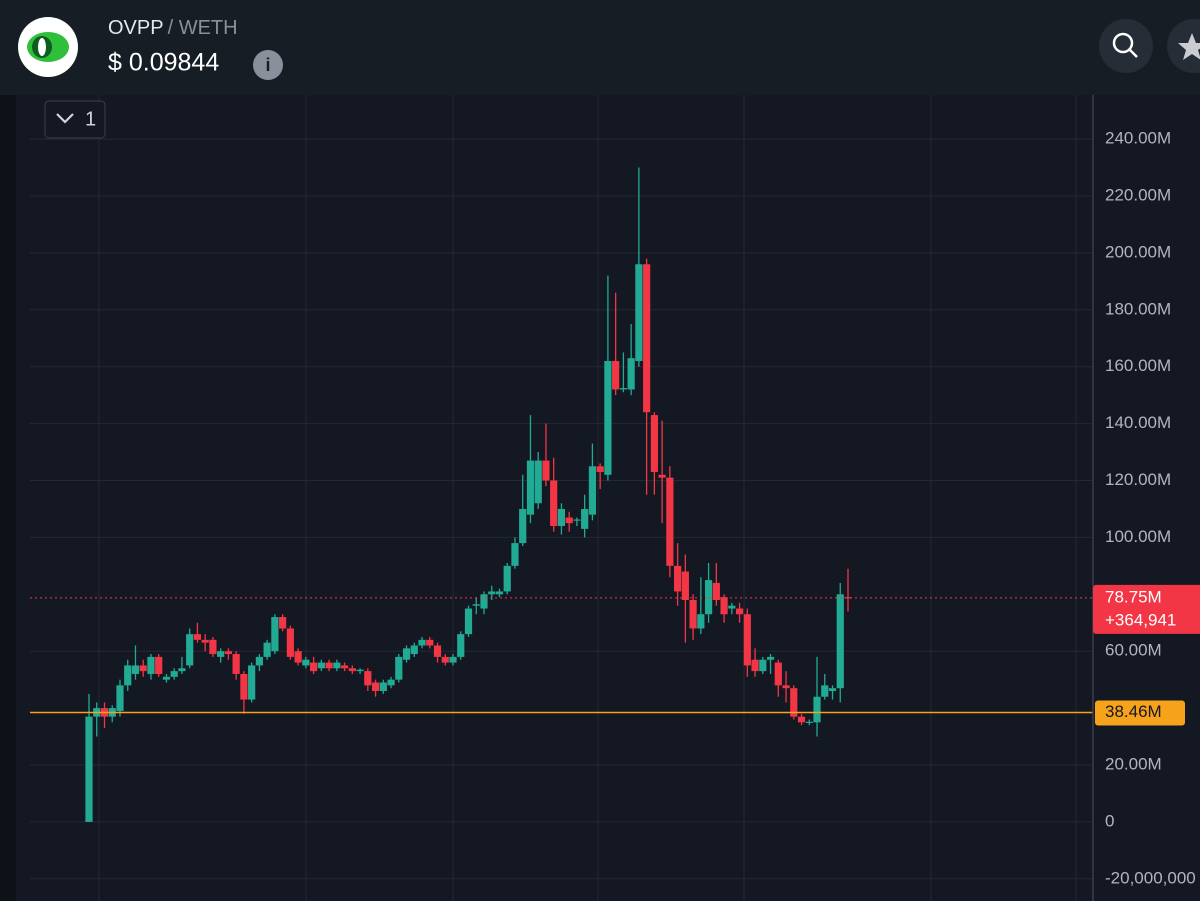 This screenshot has height=901, width=1200. Describe the element at coordinates (1133, 596) in the screenshot. I see `last-price-label: 78.75M` at that location.